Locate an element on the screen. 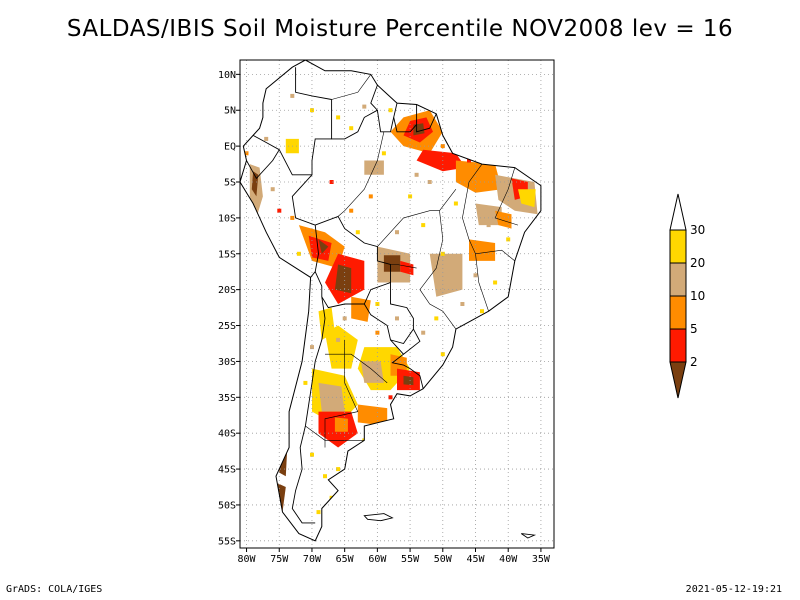 This screenshot has height=600, width=800. y-tick-label: 50S is located at coordinates (227, 505).